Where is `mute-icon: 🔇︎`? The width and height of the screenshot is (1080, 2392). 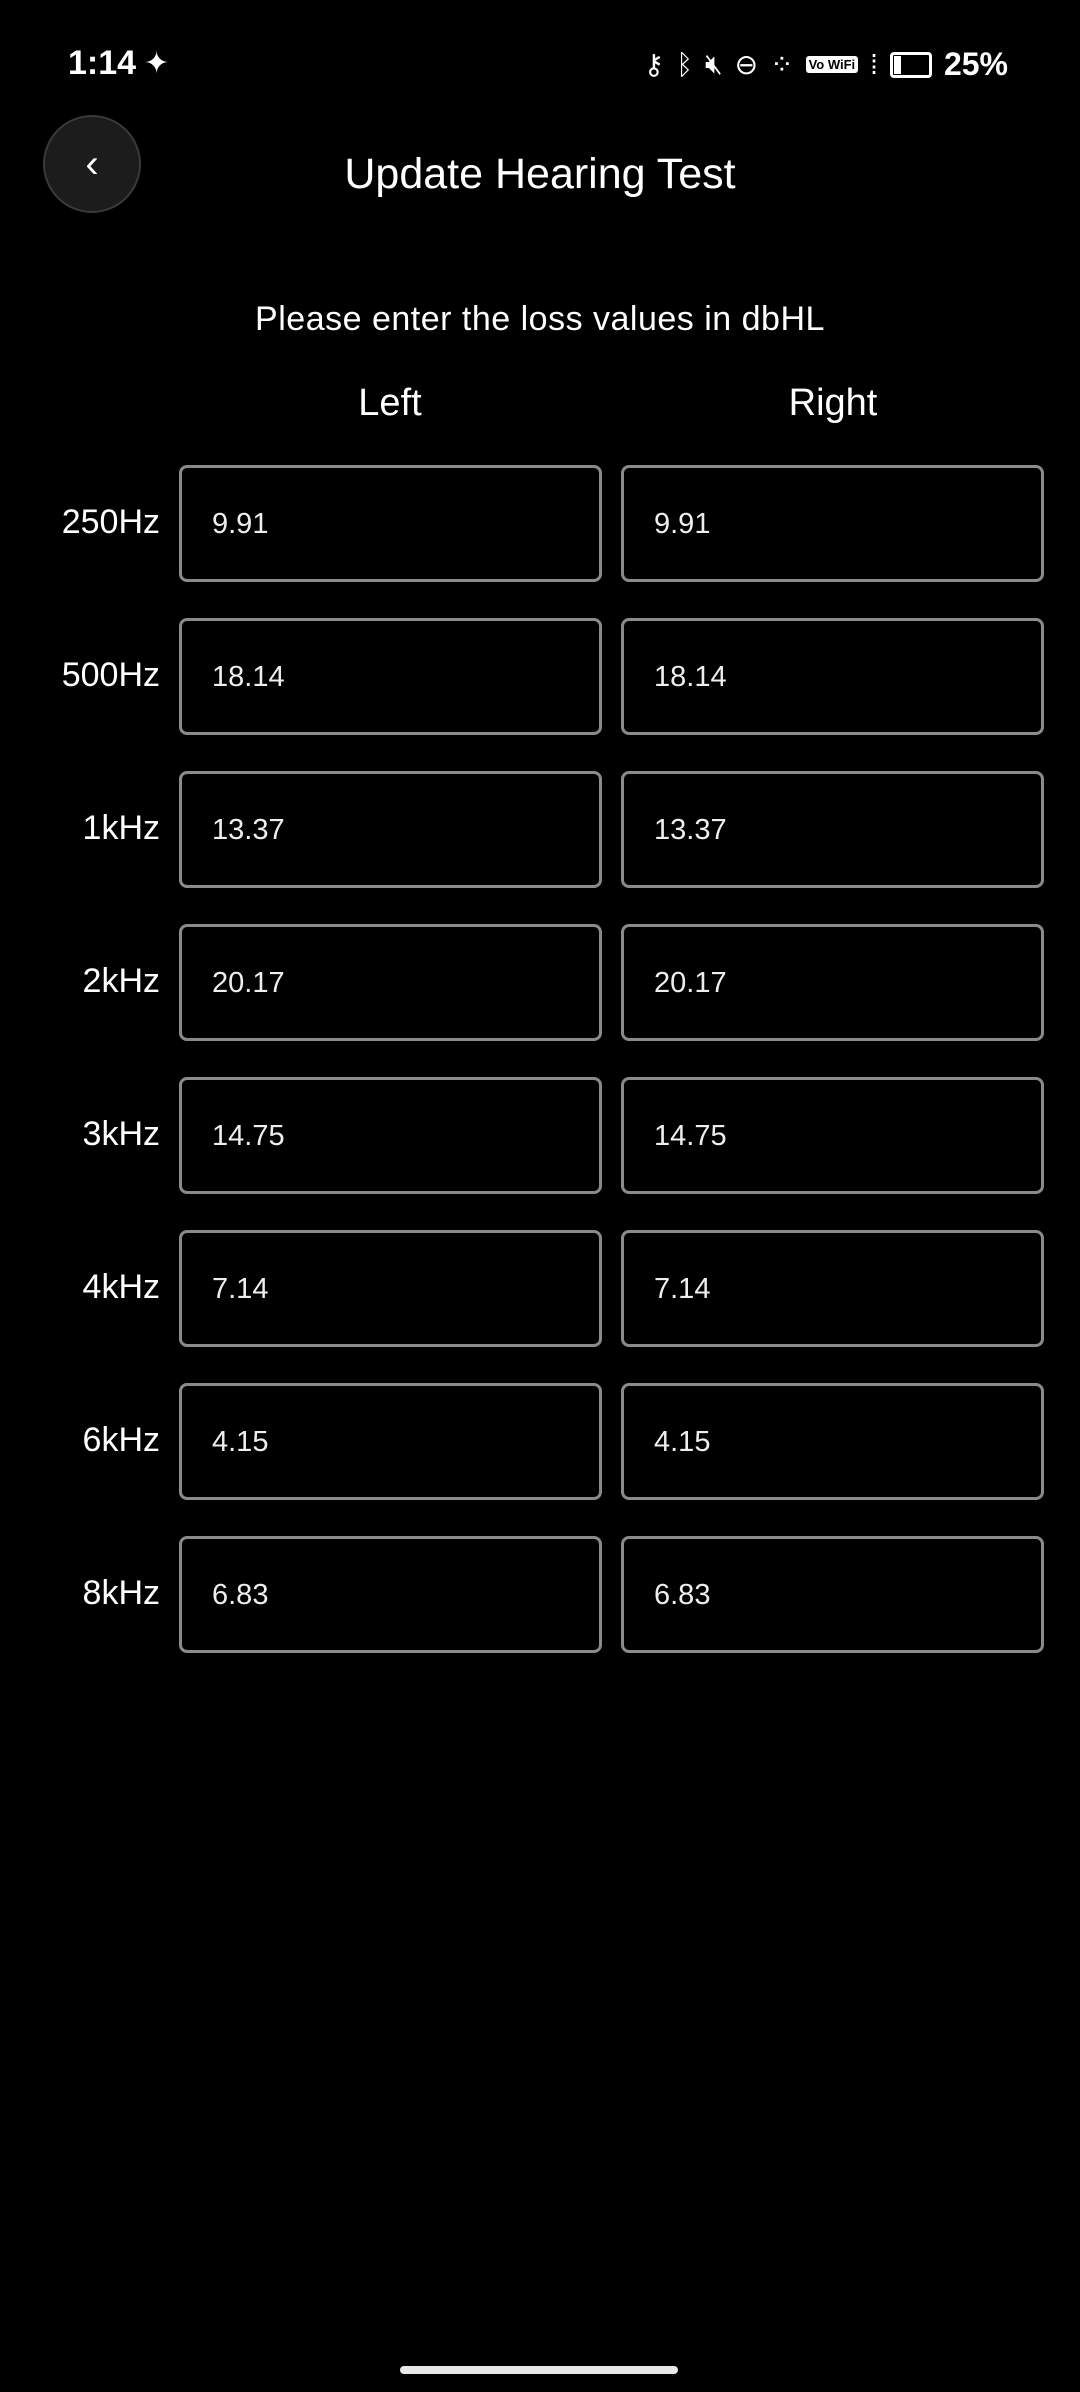 mute-icon: 🔇︎ is located at coordinates (714, 63).